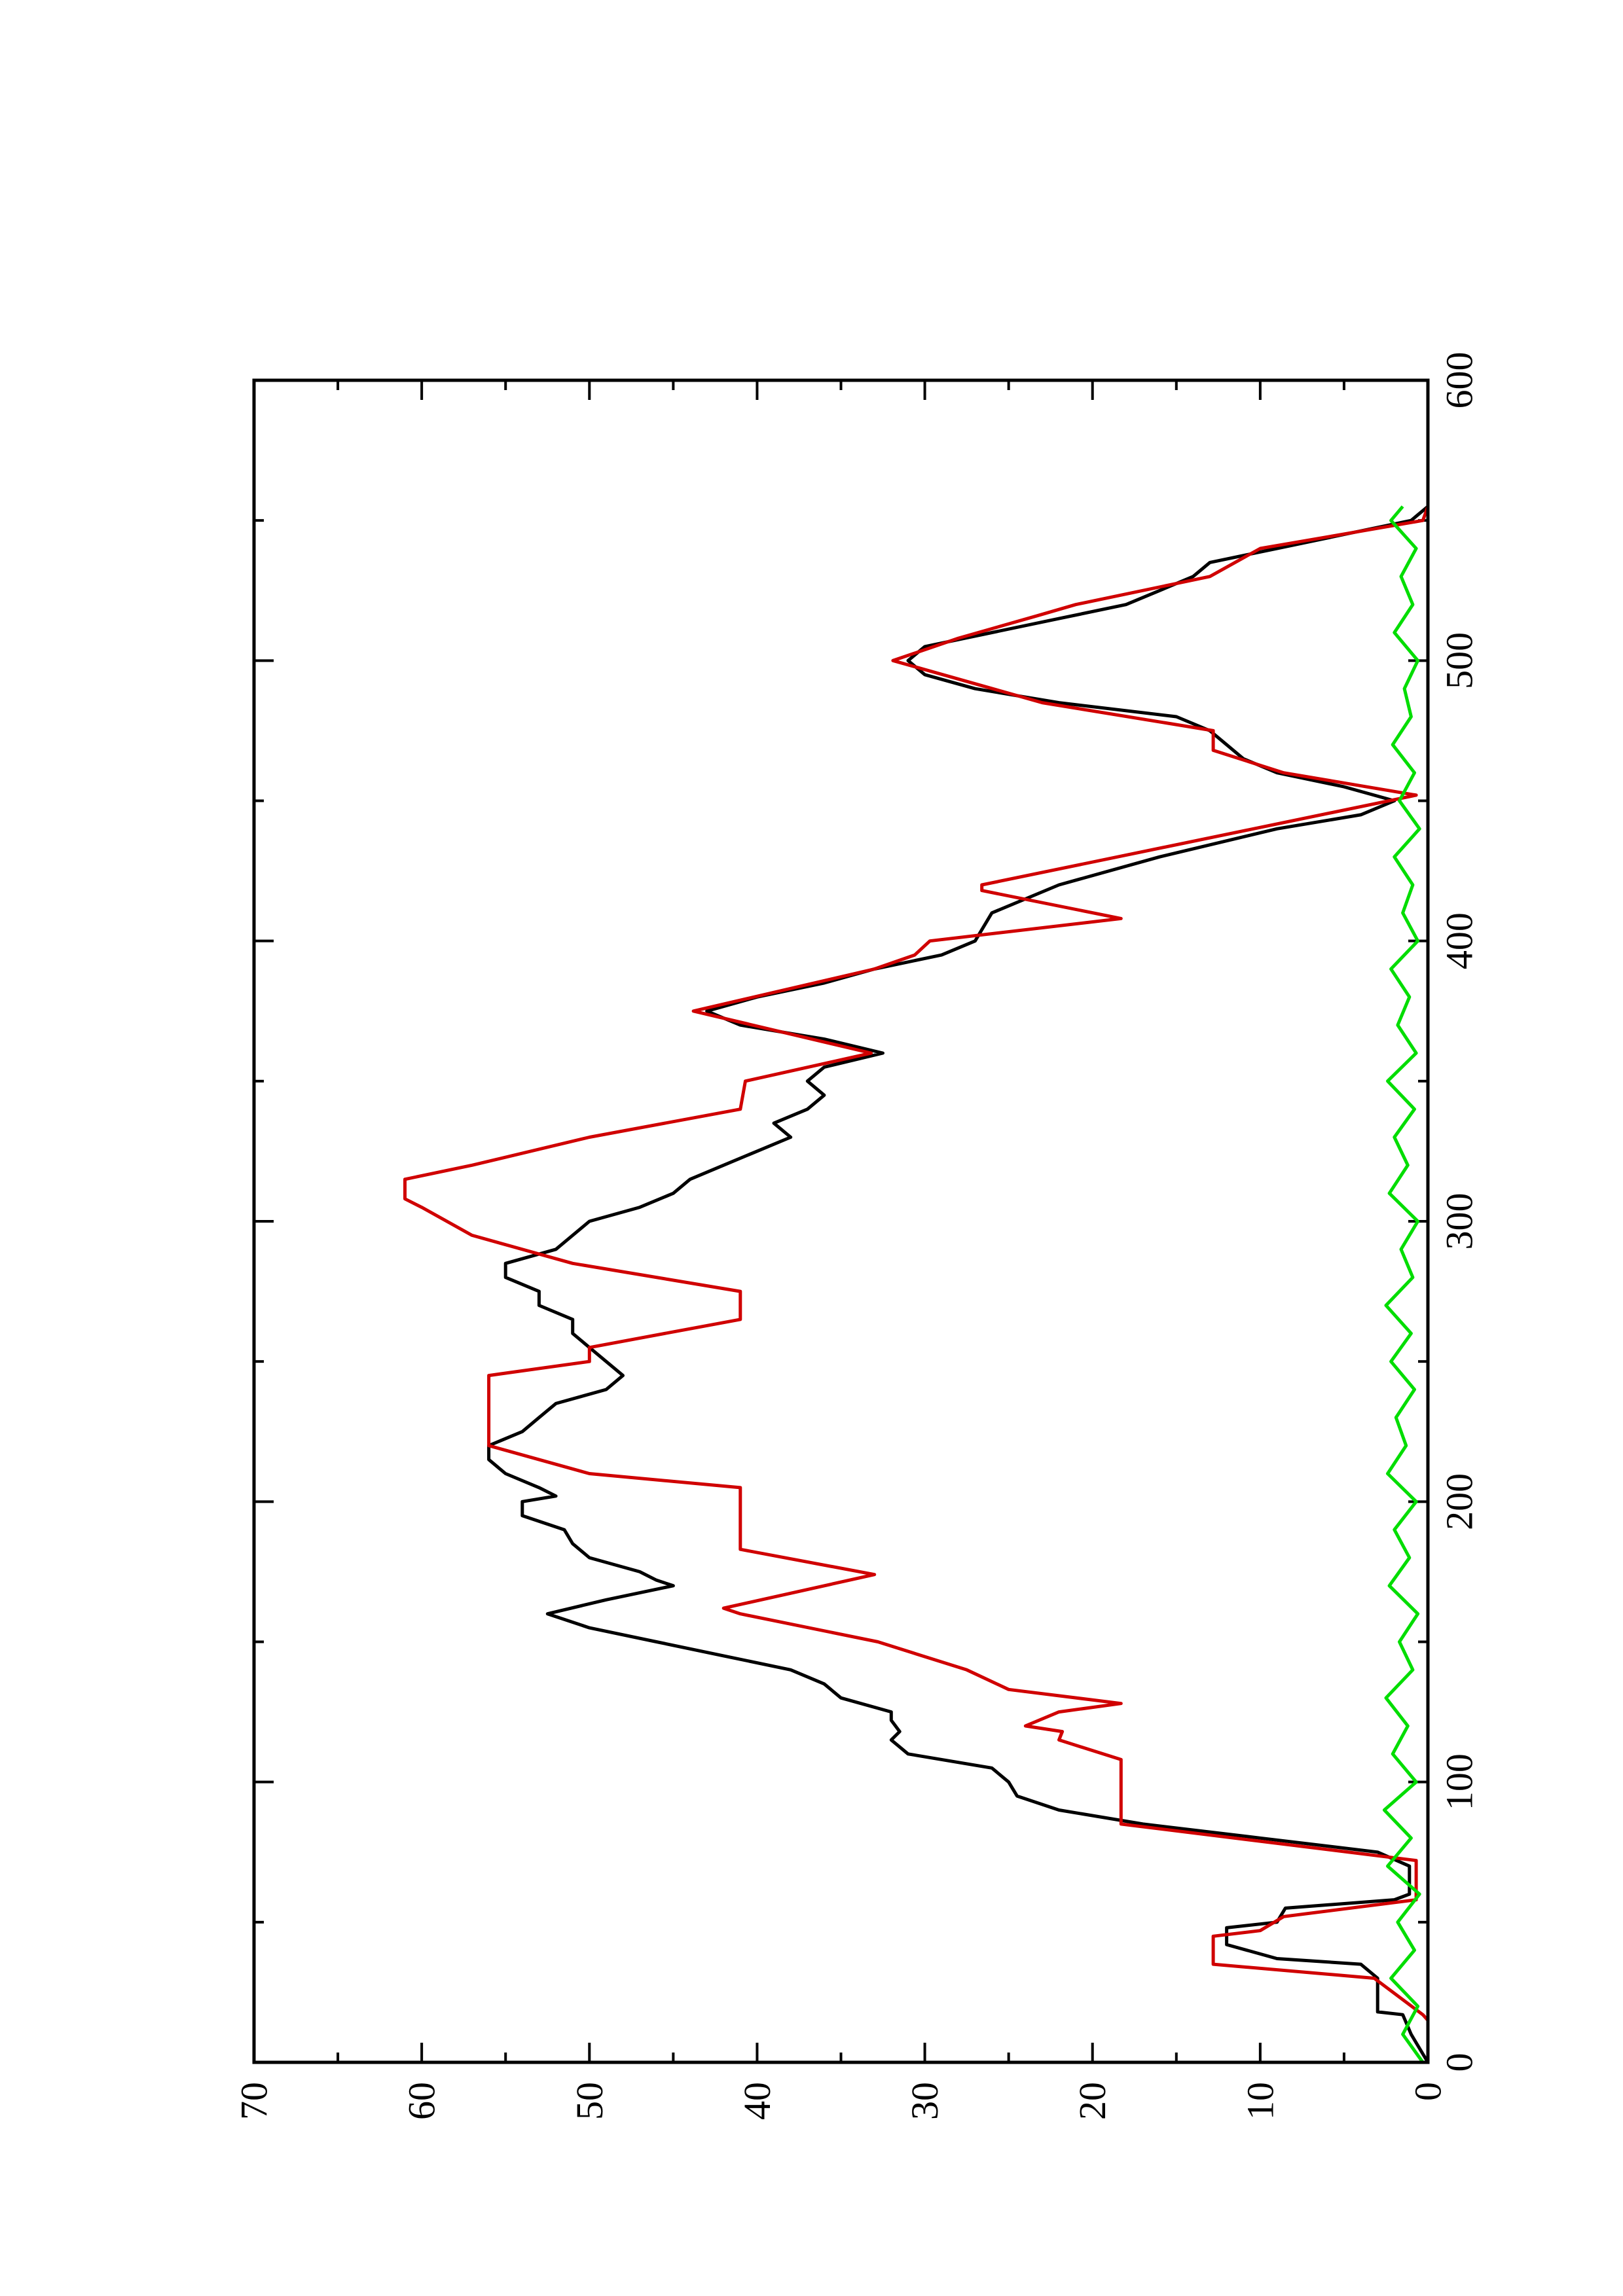 The image size is (1623, 2296). I want to click on y-tick-label: 60, so click(422, 2101).